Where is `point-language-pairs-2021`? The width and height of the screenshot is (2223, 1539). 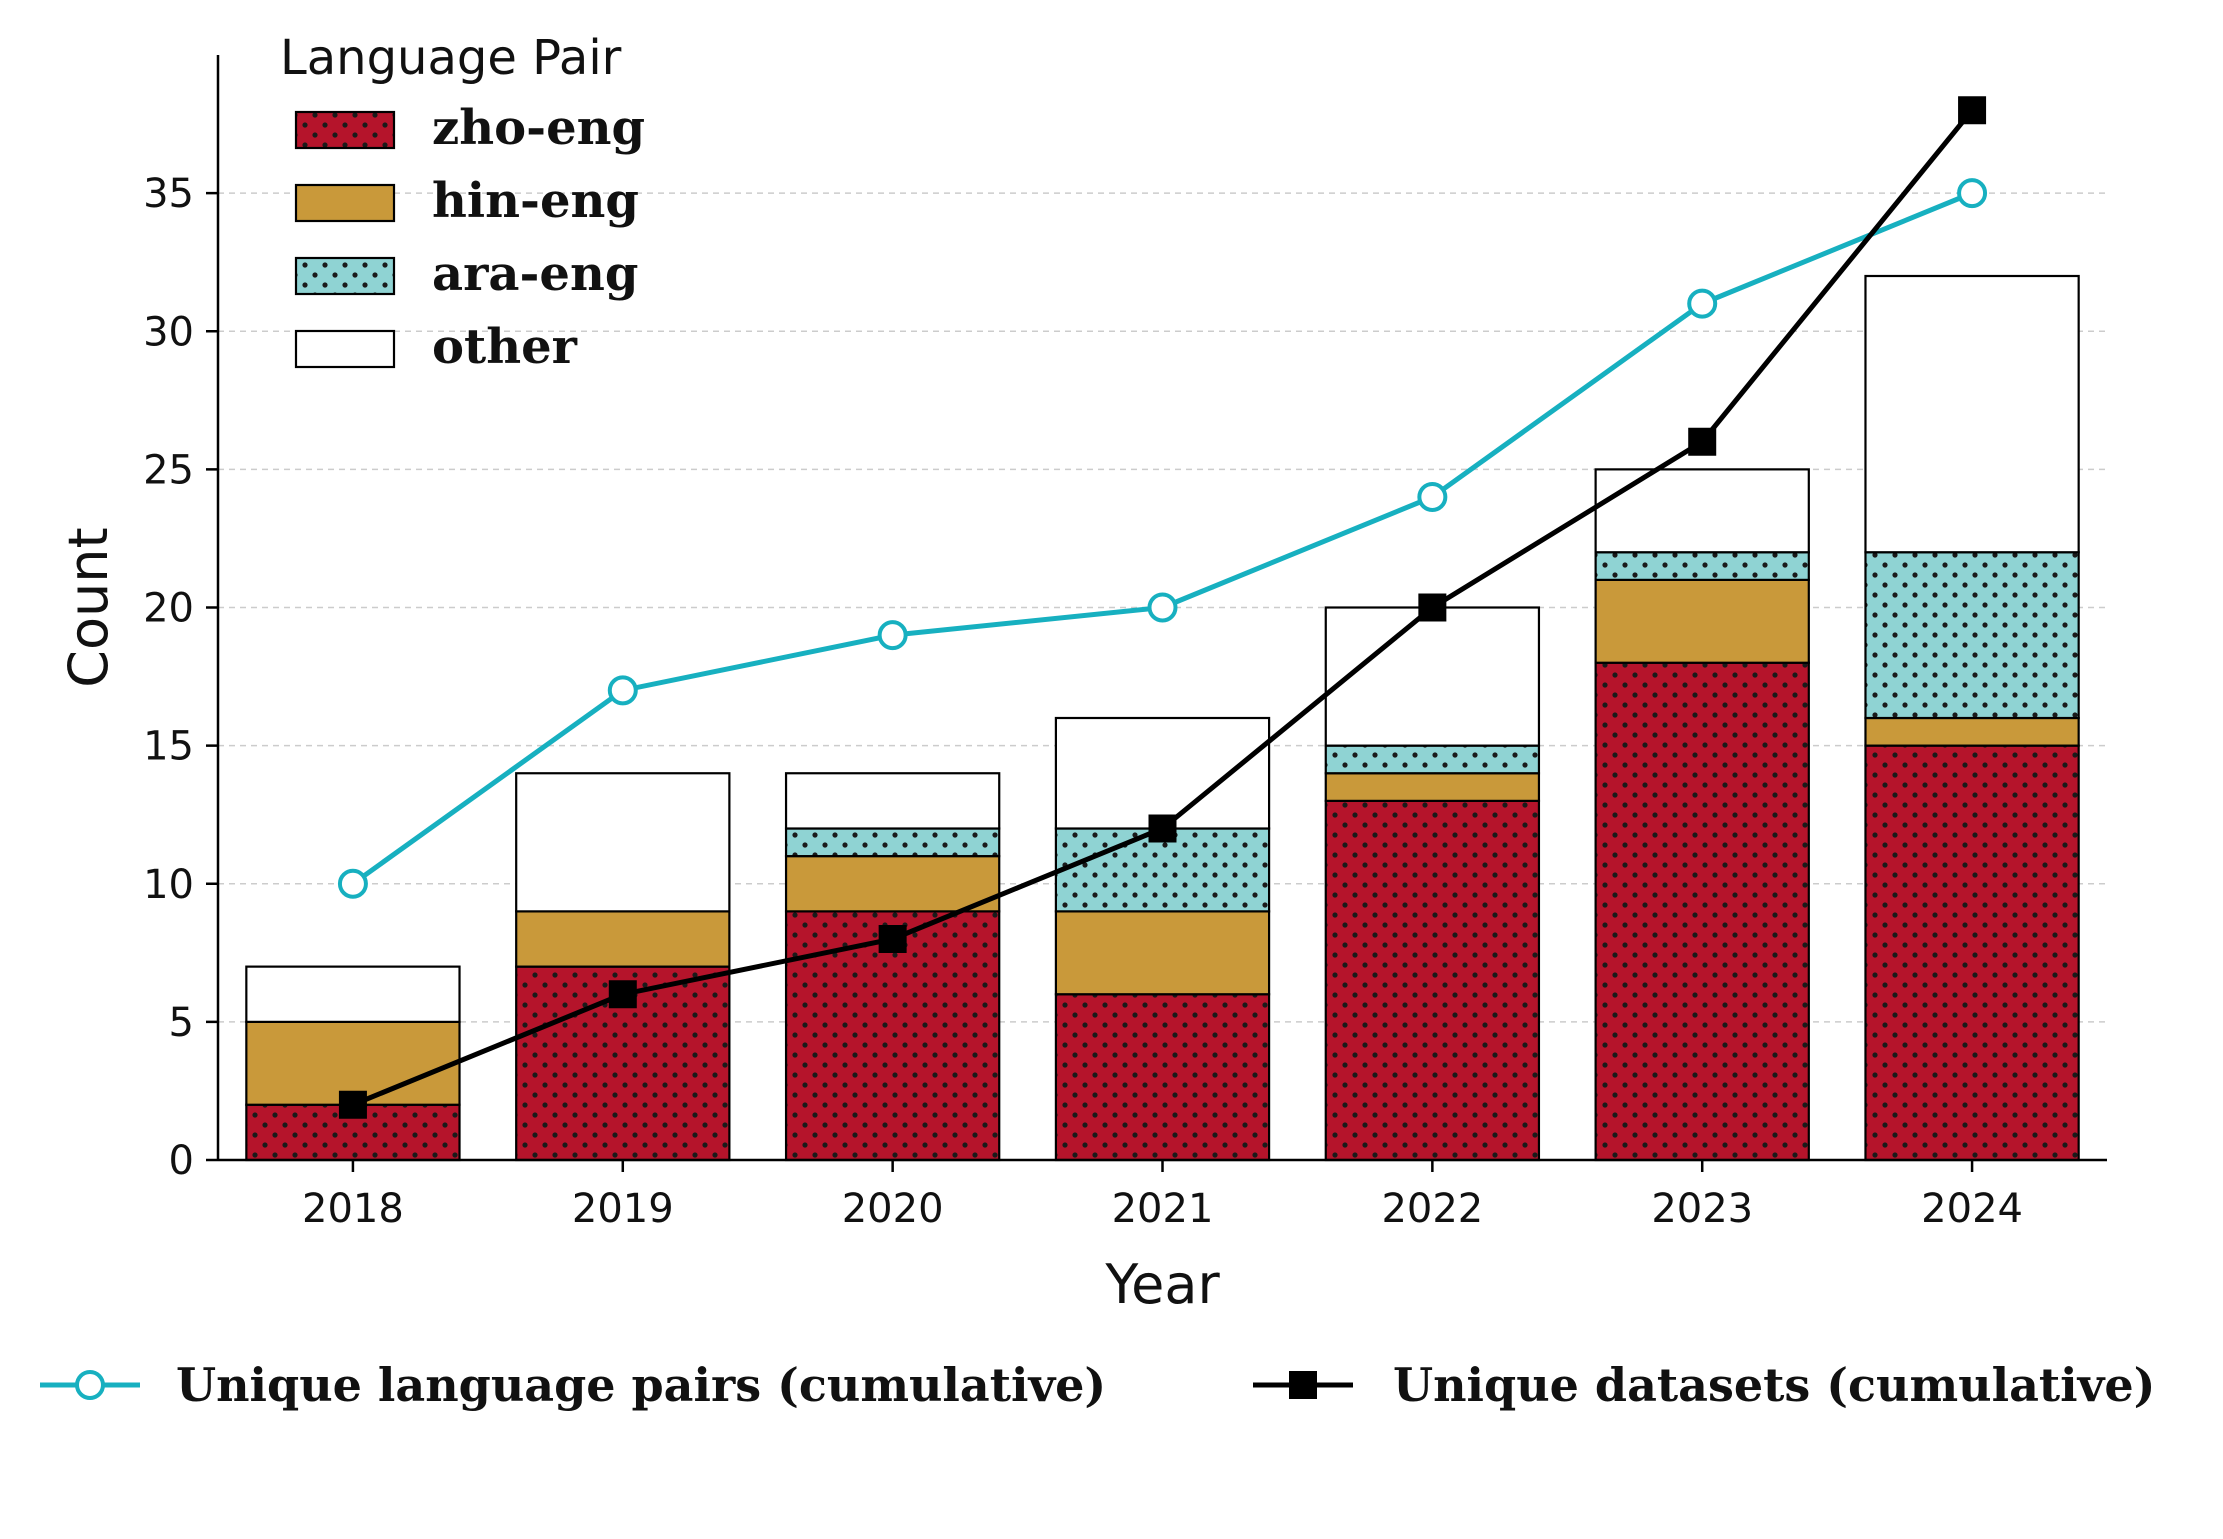
point-language-pairs-2021 is located at coordinates (1162, 607).